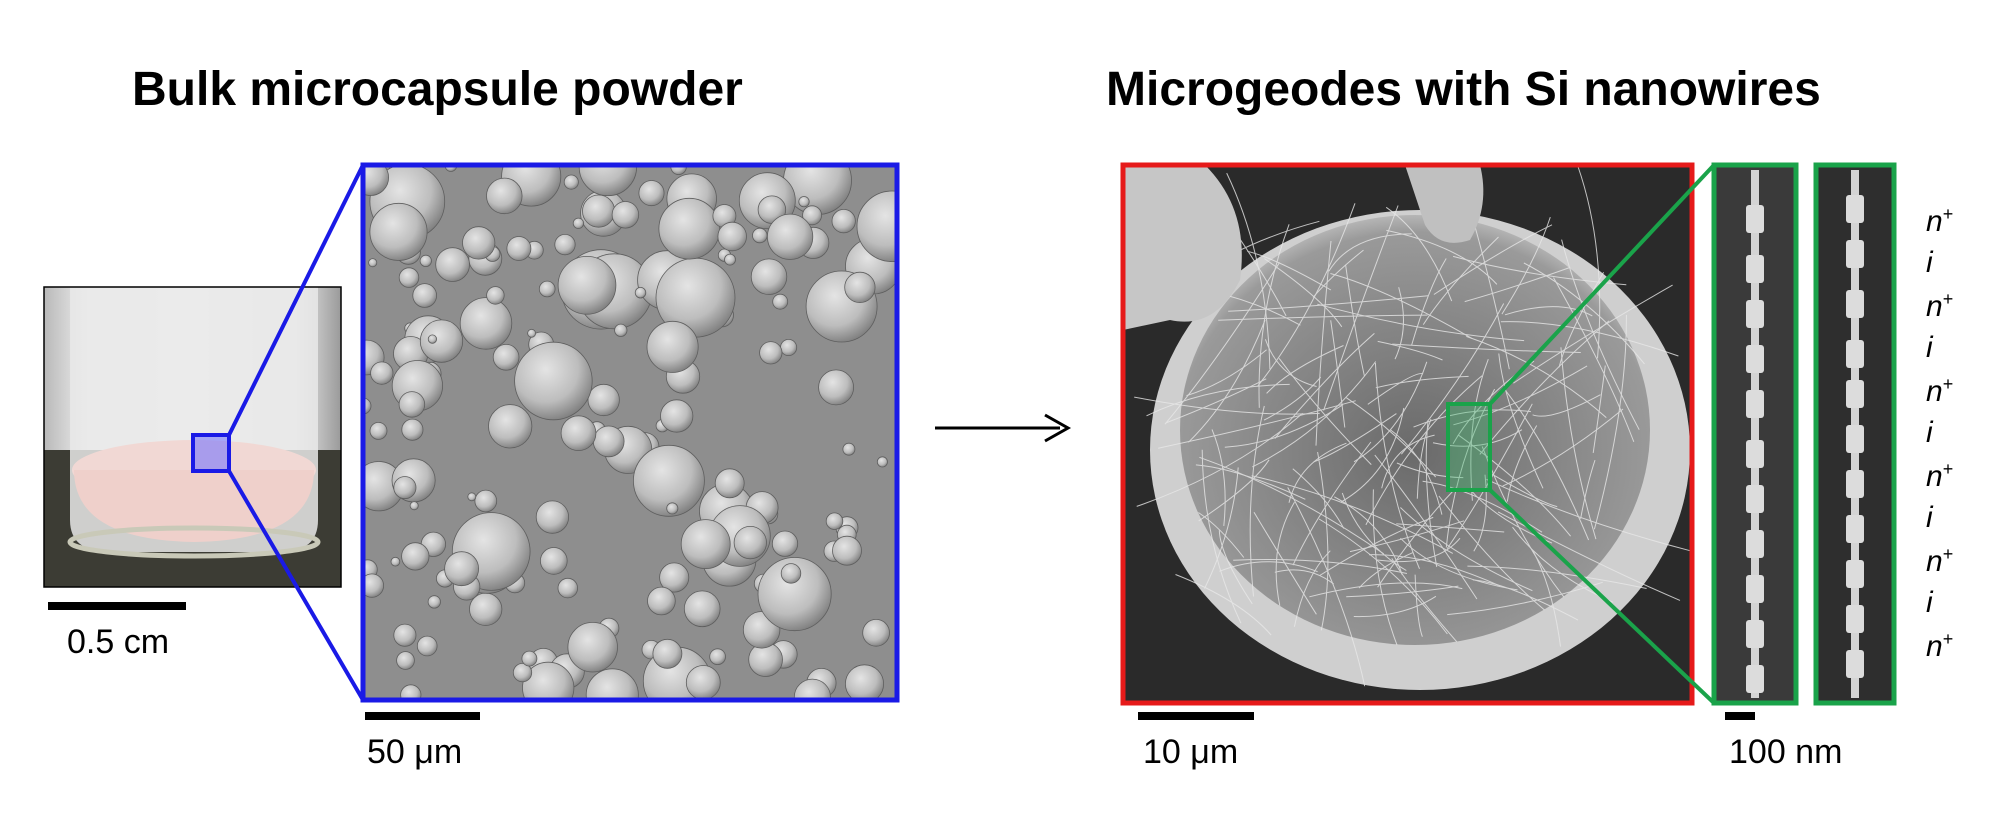 The width and height of the screenshot is (1999, 819). Describe the element at coordinates (415, 752) in the screenshot. I see `powder-scale-label: 50 μm` at that location.